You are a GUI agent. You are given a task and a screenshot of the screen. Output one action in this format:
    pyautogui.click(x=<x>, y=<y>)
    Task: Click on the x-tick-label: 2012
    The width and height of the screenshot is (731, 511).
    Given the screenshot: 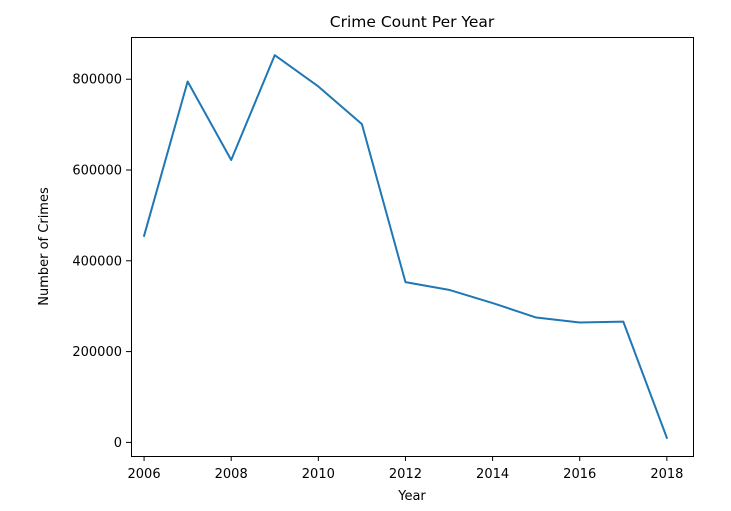 What is the action you would take?
    pyautogui.click(x=405, y=474)
    